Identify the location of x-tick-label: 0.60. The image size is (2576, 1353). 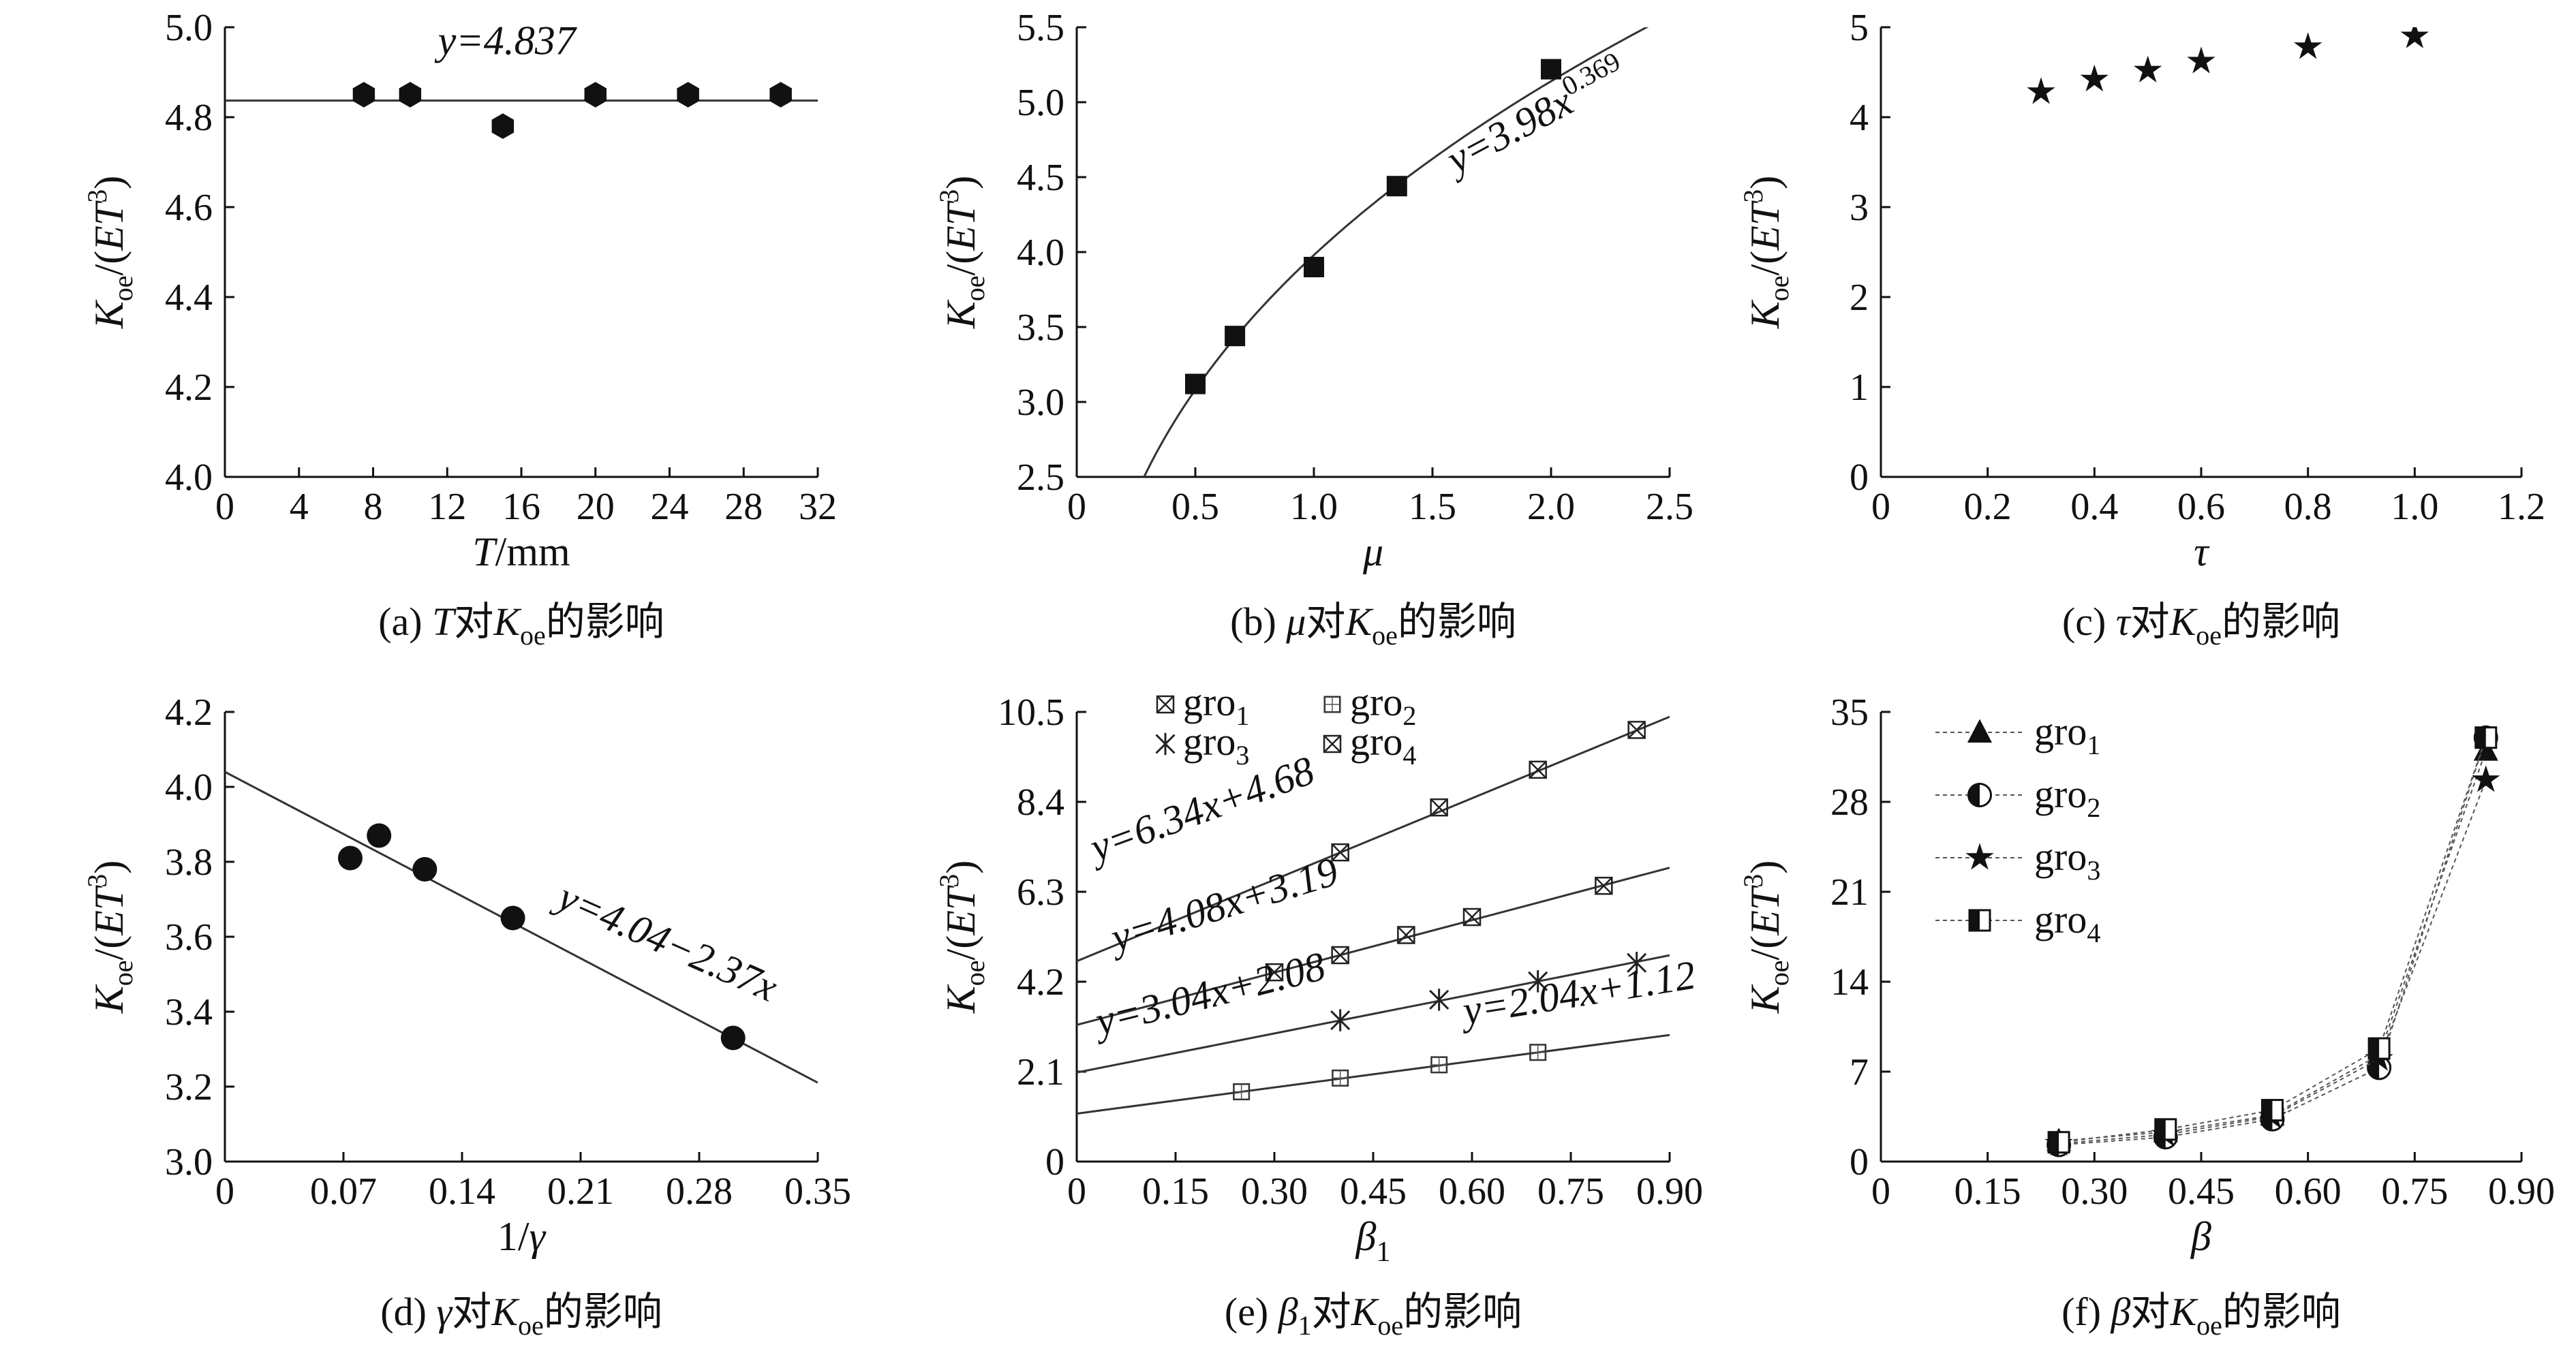
(1472, 1191).